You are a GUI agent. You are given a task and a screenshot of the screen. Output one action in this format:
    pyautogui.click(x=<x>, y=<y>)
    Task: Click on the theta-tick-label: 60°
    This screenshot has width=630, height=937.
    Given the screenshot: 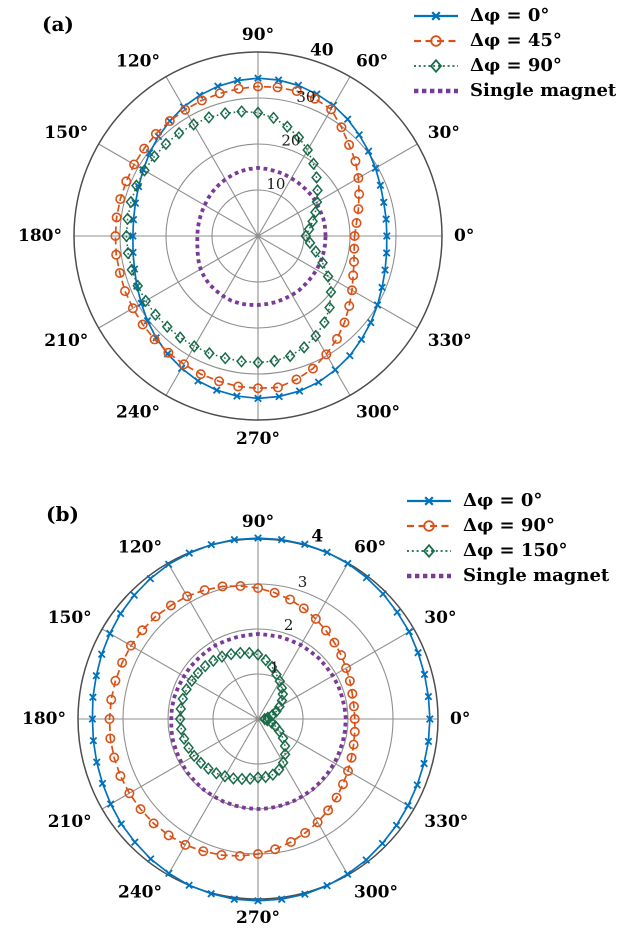 What is the action you would take?
    pyautogui.click(x=370, y=548)
    